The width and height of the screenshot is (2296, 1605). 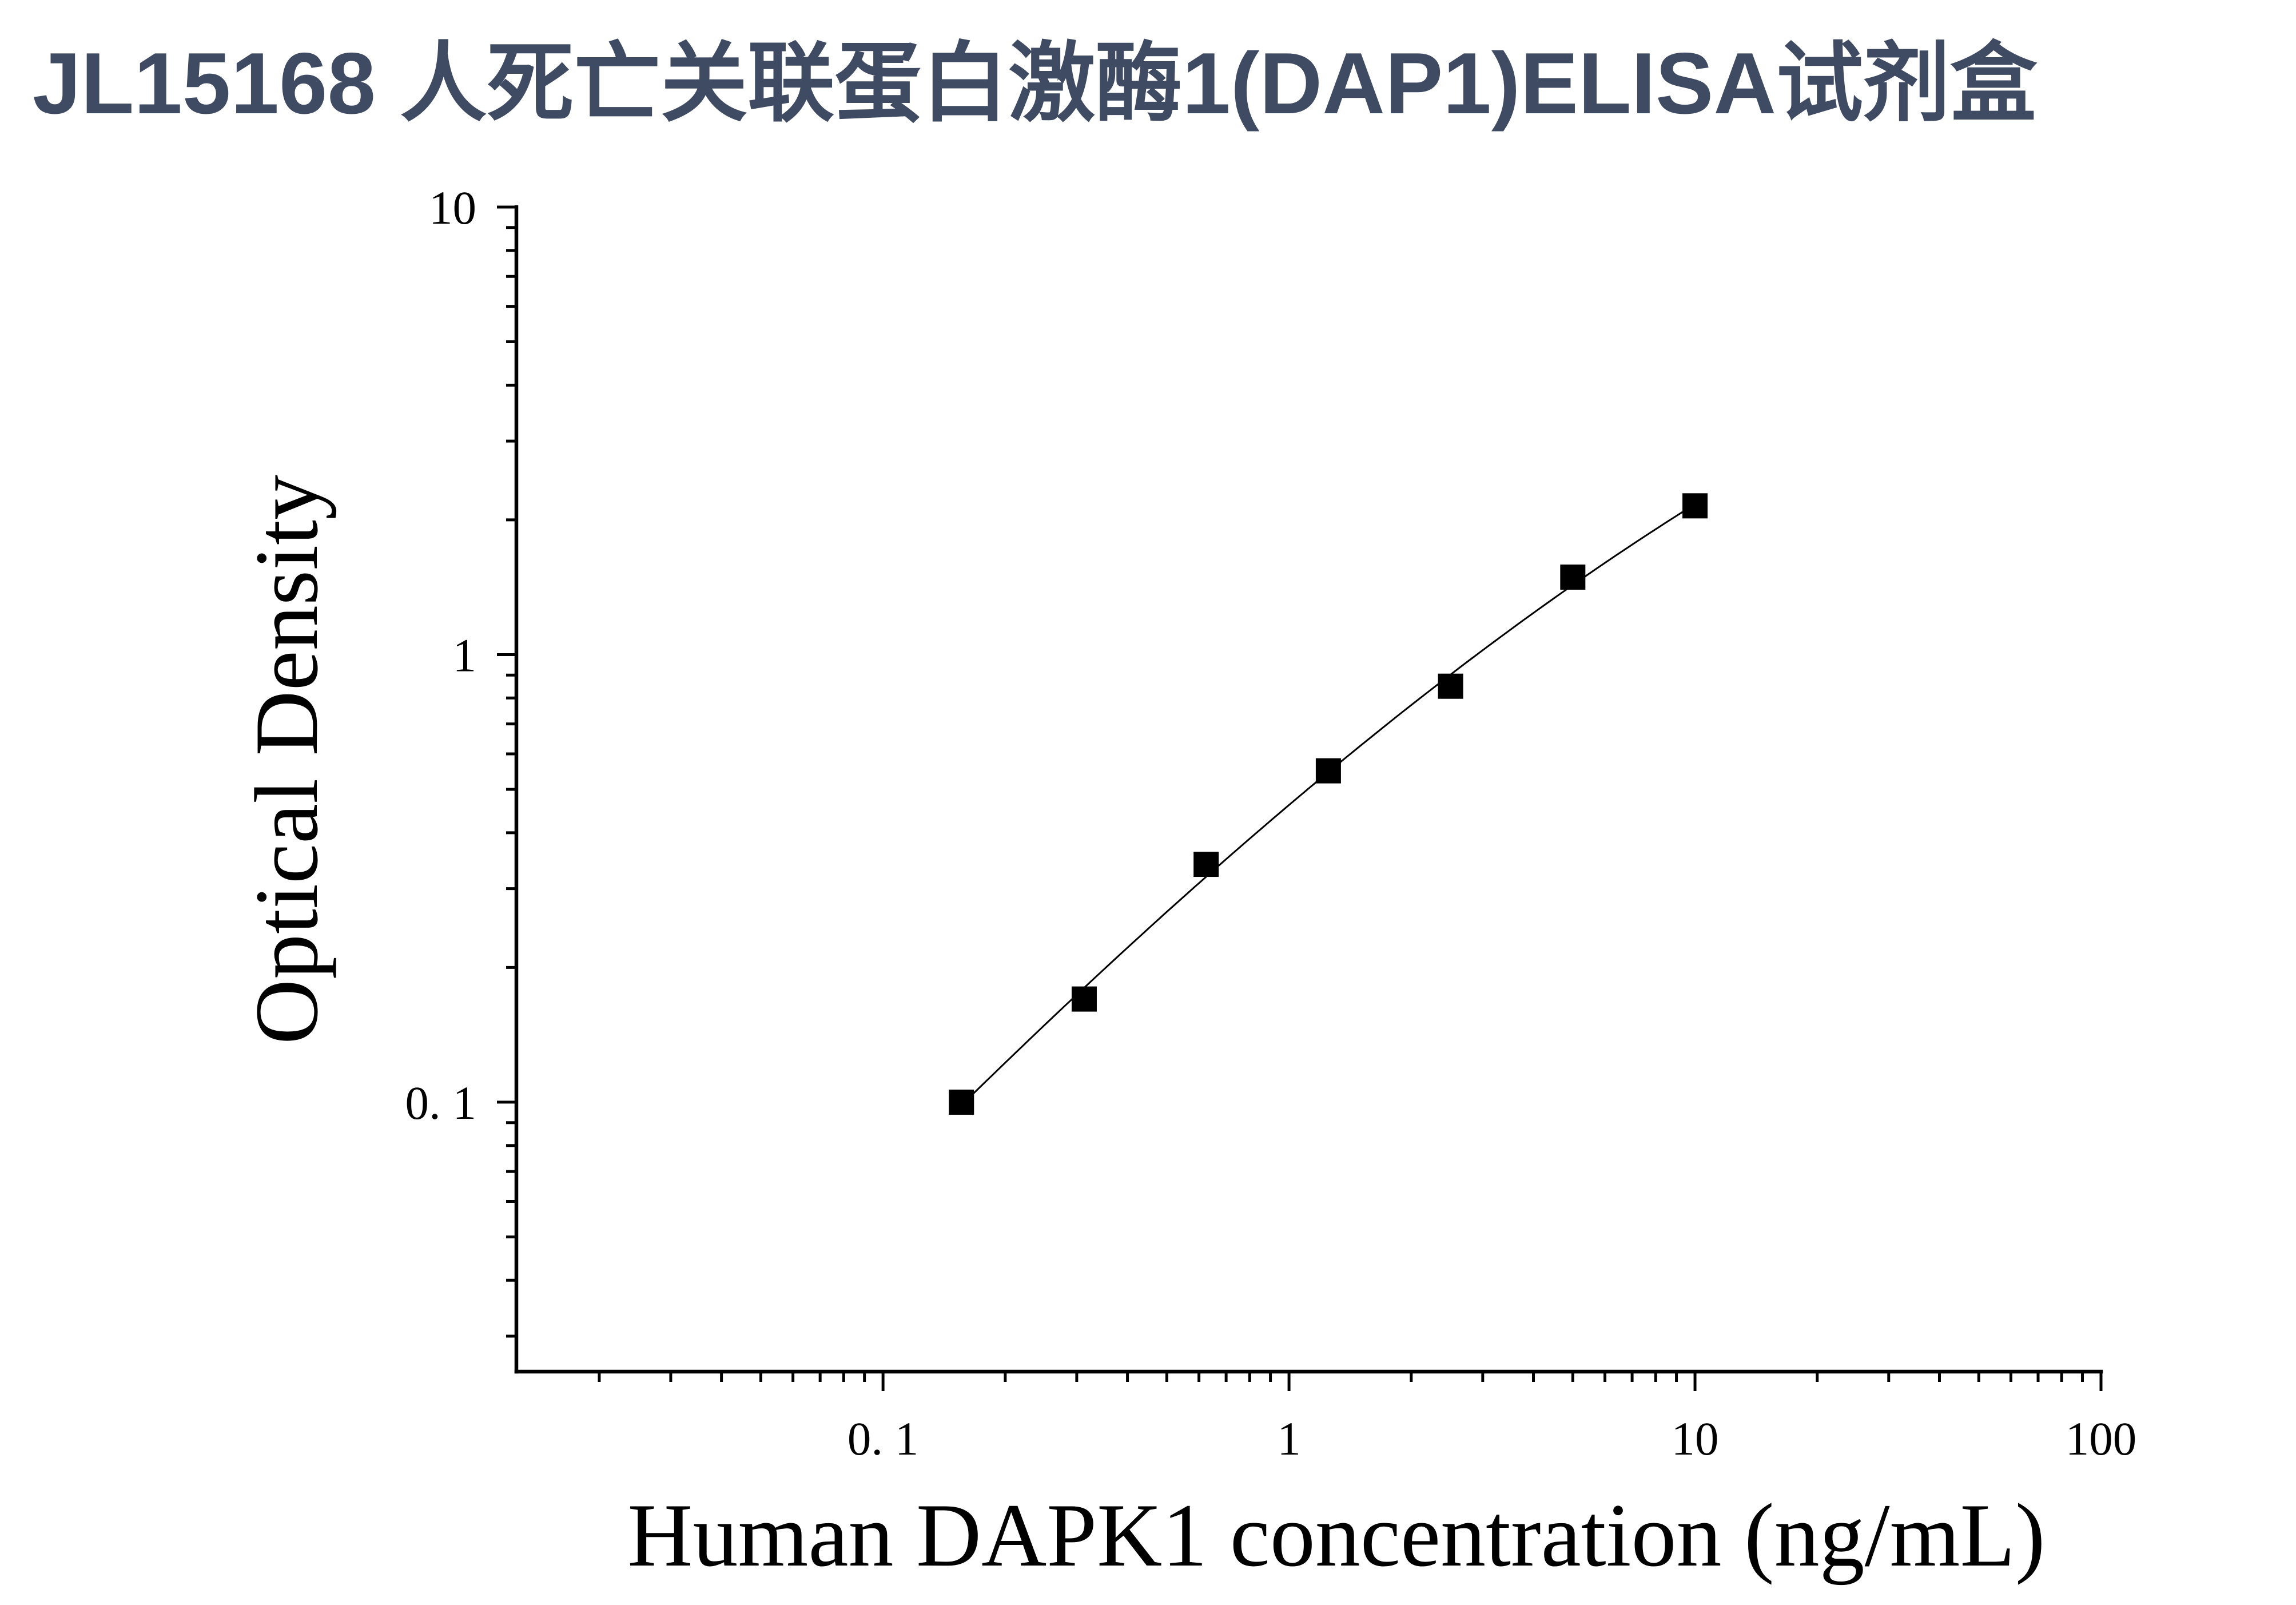 What do you see at coordinates (1289, 1438) in the screenshot?
I see `x-tick-label: 1` at bounding box center [1289, 1438].